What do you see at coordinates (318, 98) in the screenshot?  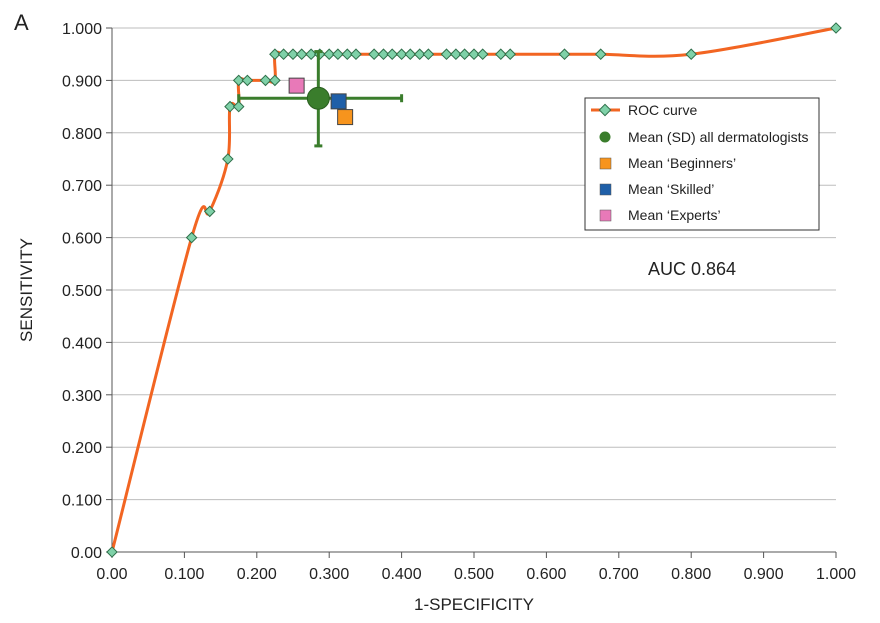 I see `mean-all-marker` at bounding box center [318, 98].